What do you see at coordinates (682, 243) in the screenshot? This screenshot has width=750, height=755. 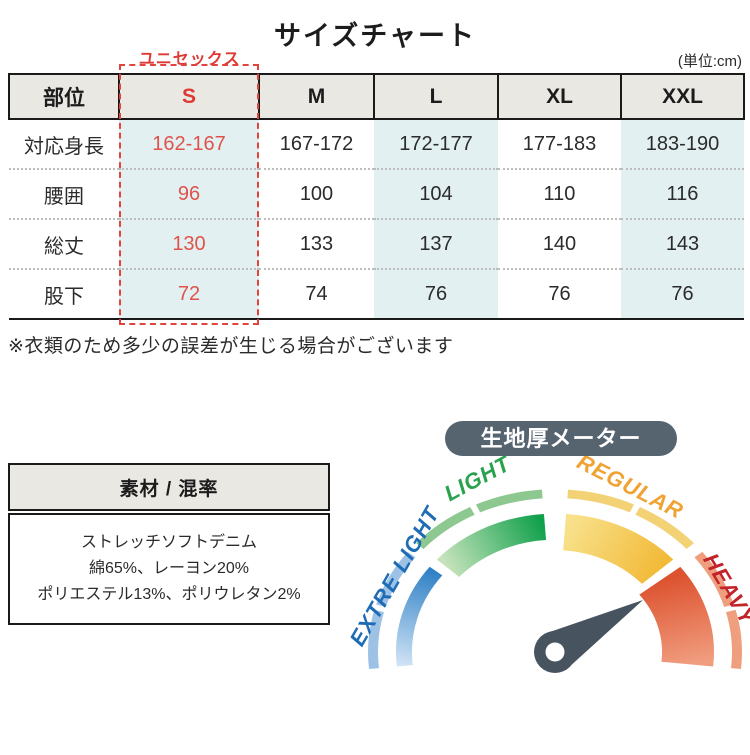 I see `cell-length-xxl: 143` at bounding box center [682, 243].